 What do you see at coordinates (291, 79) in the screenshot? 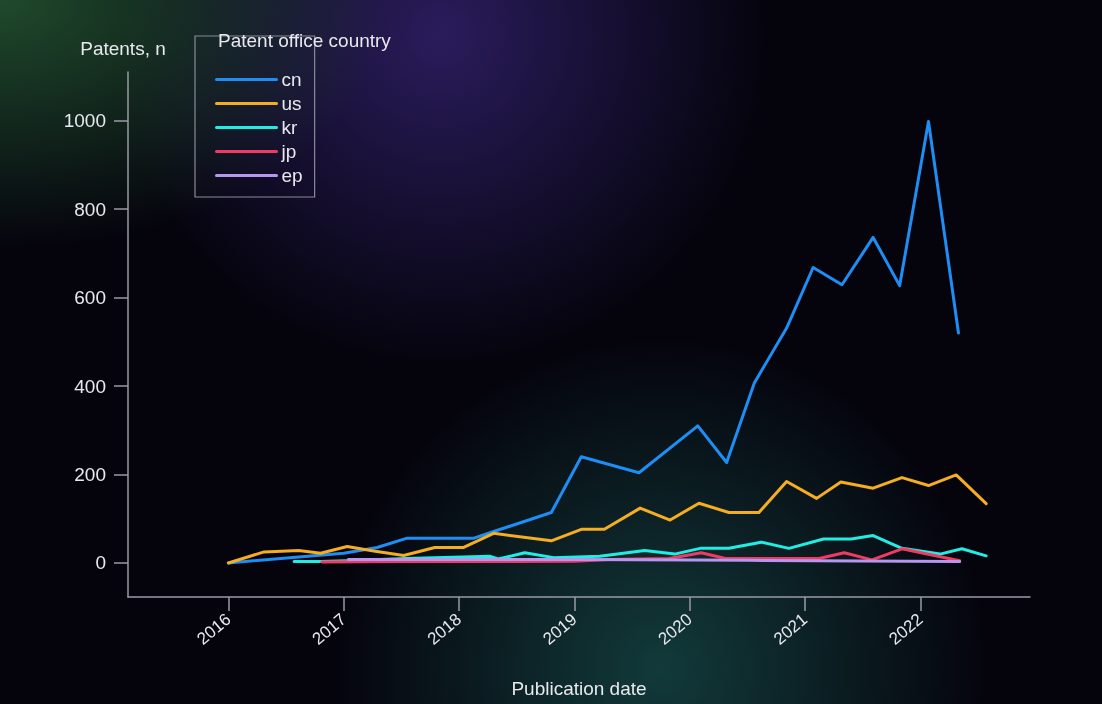
I see `legend-label: cn` at bounding box center [291, 79].